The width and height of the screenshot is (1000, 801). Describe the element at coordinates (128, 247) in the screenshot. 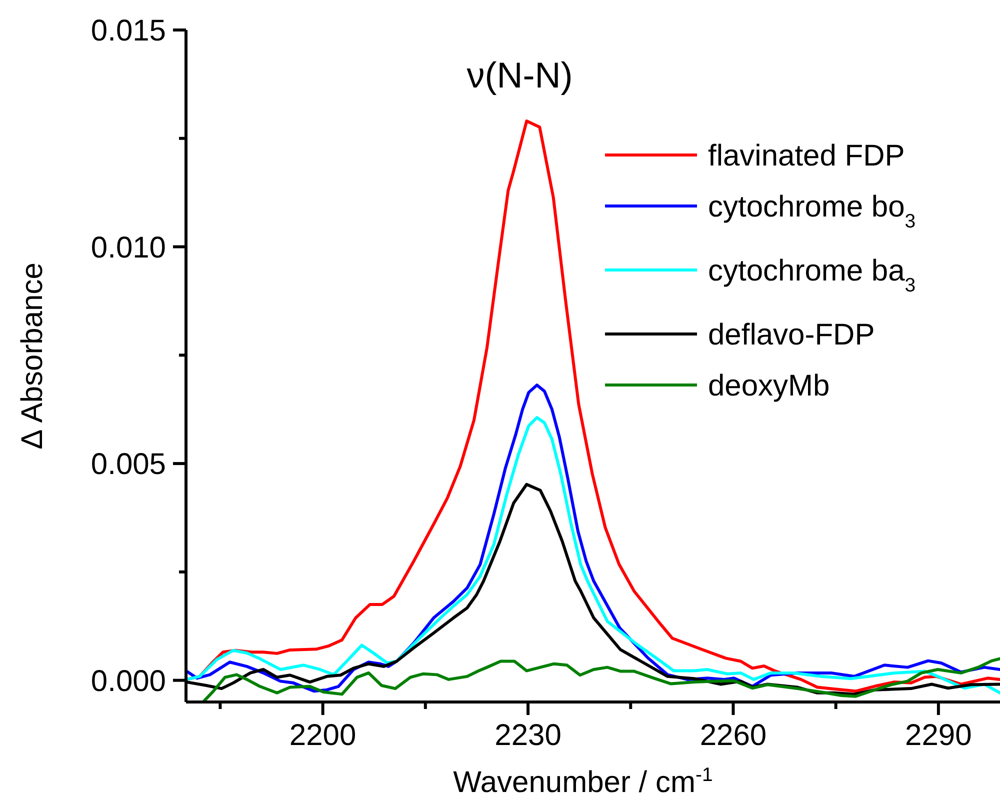

I see `y-tick-label: 0.010` at that location.